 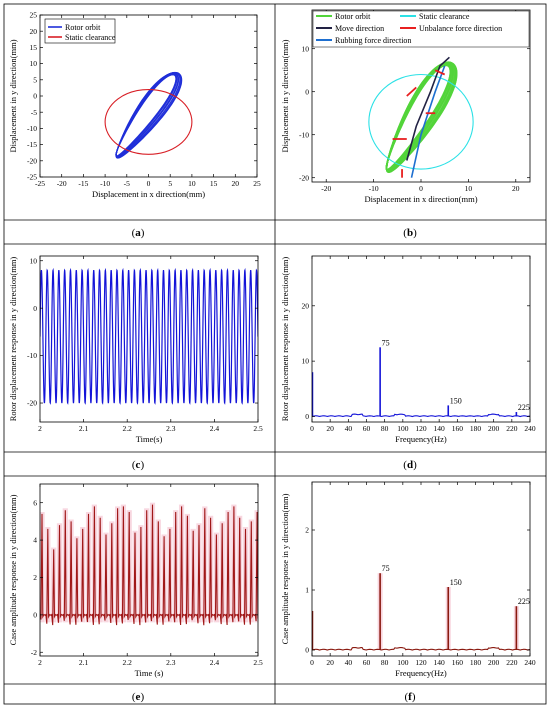 What do you see at coordinates (524, 601) in the screenshot?
I see `peak-annotation: 225` at bounding box center [524, 601].